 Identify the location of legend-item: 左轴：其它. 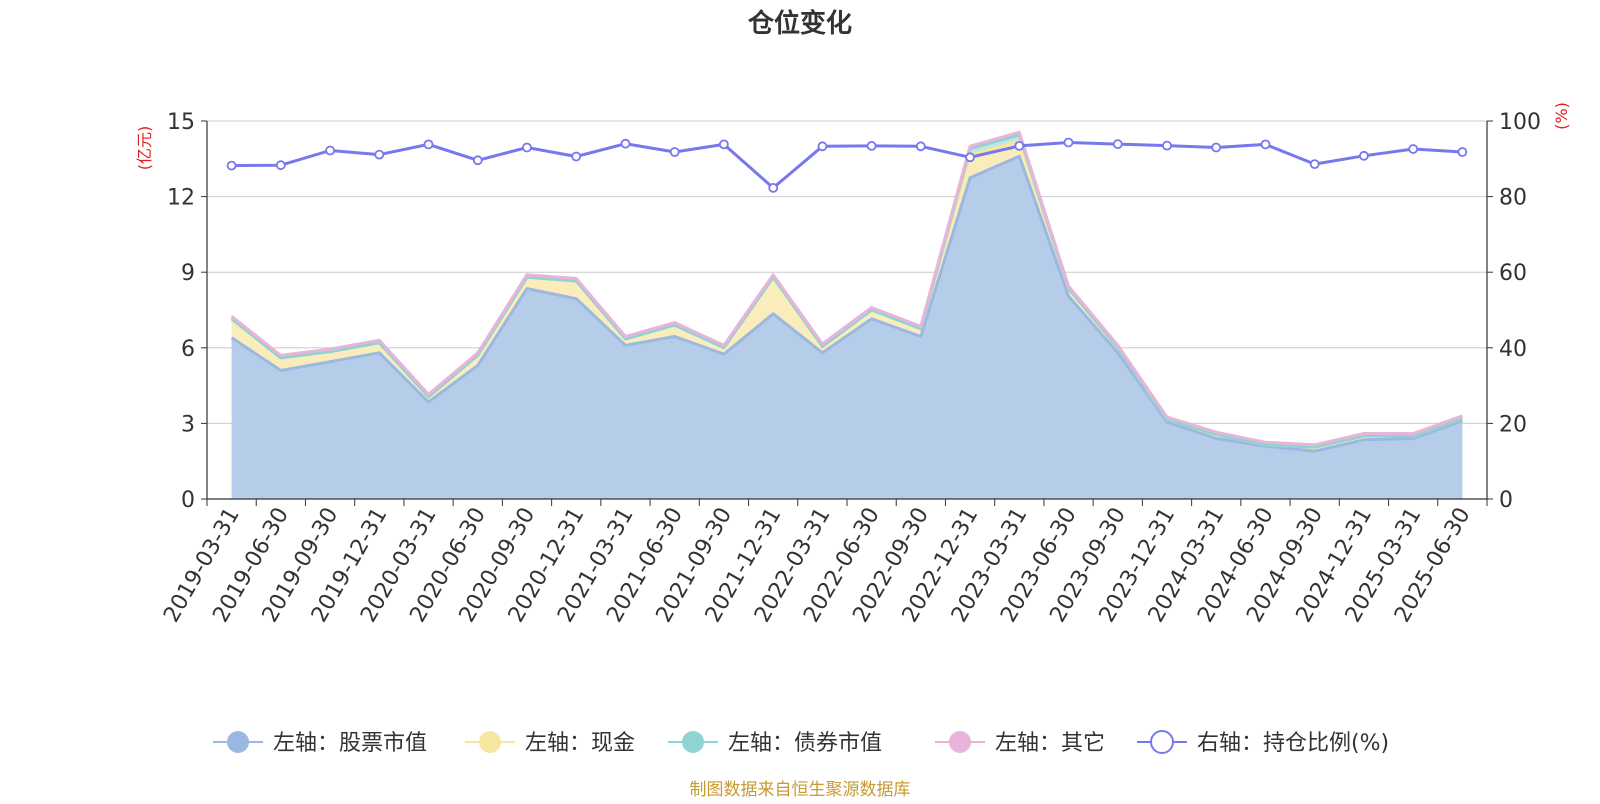
(1020, 743).